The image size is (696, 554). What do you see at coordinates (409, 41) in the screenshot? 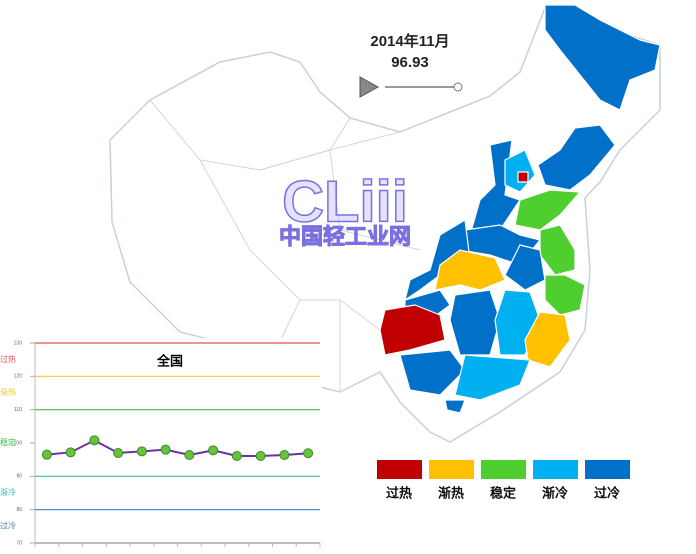
I see `period-label: 2014年11月` at bounding box center [409, 41].